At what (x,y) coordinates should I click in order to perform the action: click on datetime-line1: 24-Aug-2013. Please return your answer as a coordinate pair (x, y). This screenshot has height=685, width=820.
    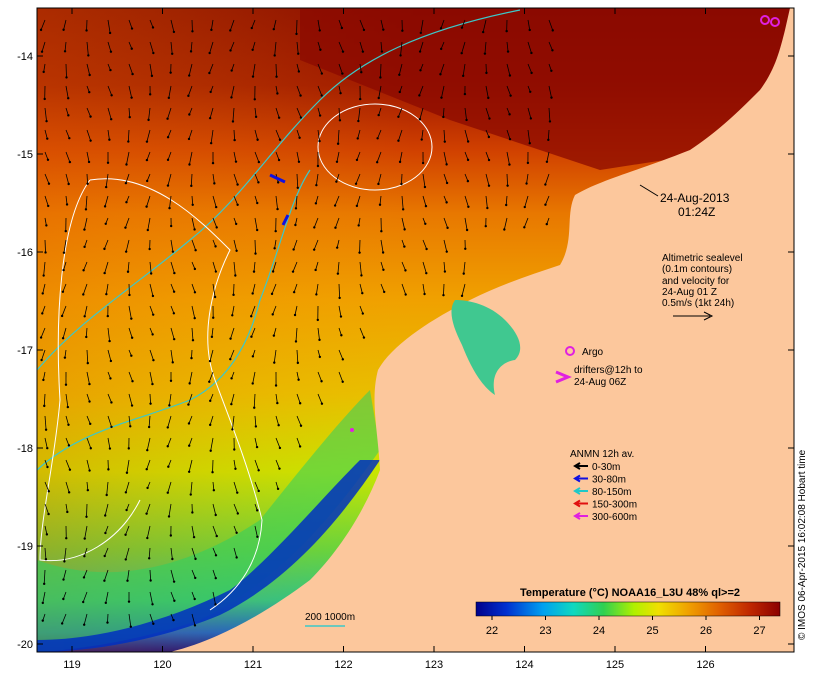
    Looking at the image, I should click on (695, 198).